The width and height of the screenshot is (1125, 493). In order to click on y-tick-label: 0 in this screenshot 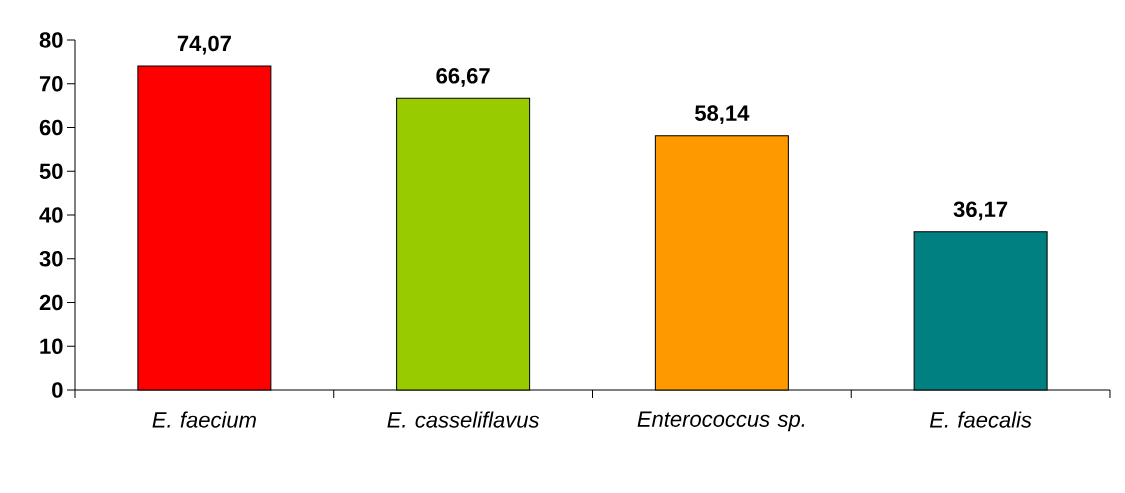, I will do `click(57, 390)`.